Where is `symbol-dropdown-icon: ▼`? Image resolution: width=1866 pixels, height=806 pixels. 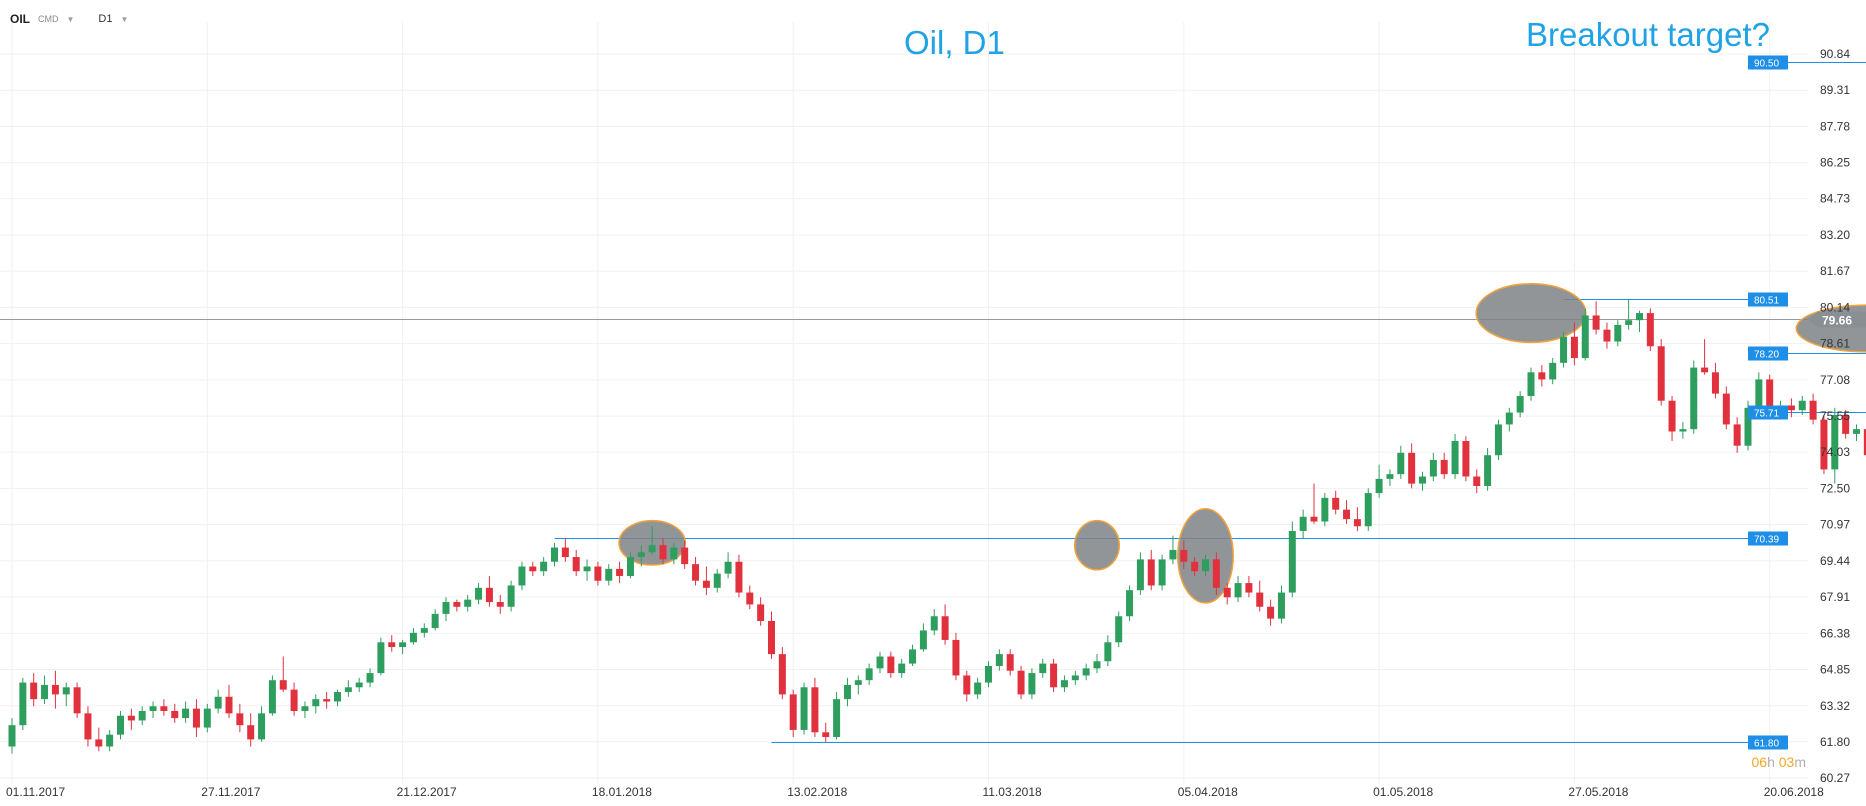 symbol-dropdown-icon: ▼ is located at coordinates (70, 19).